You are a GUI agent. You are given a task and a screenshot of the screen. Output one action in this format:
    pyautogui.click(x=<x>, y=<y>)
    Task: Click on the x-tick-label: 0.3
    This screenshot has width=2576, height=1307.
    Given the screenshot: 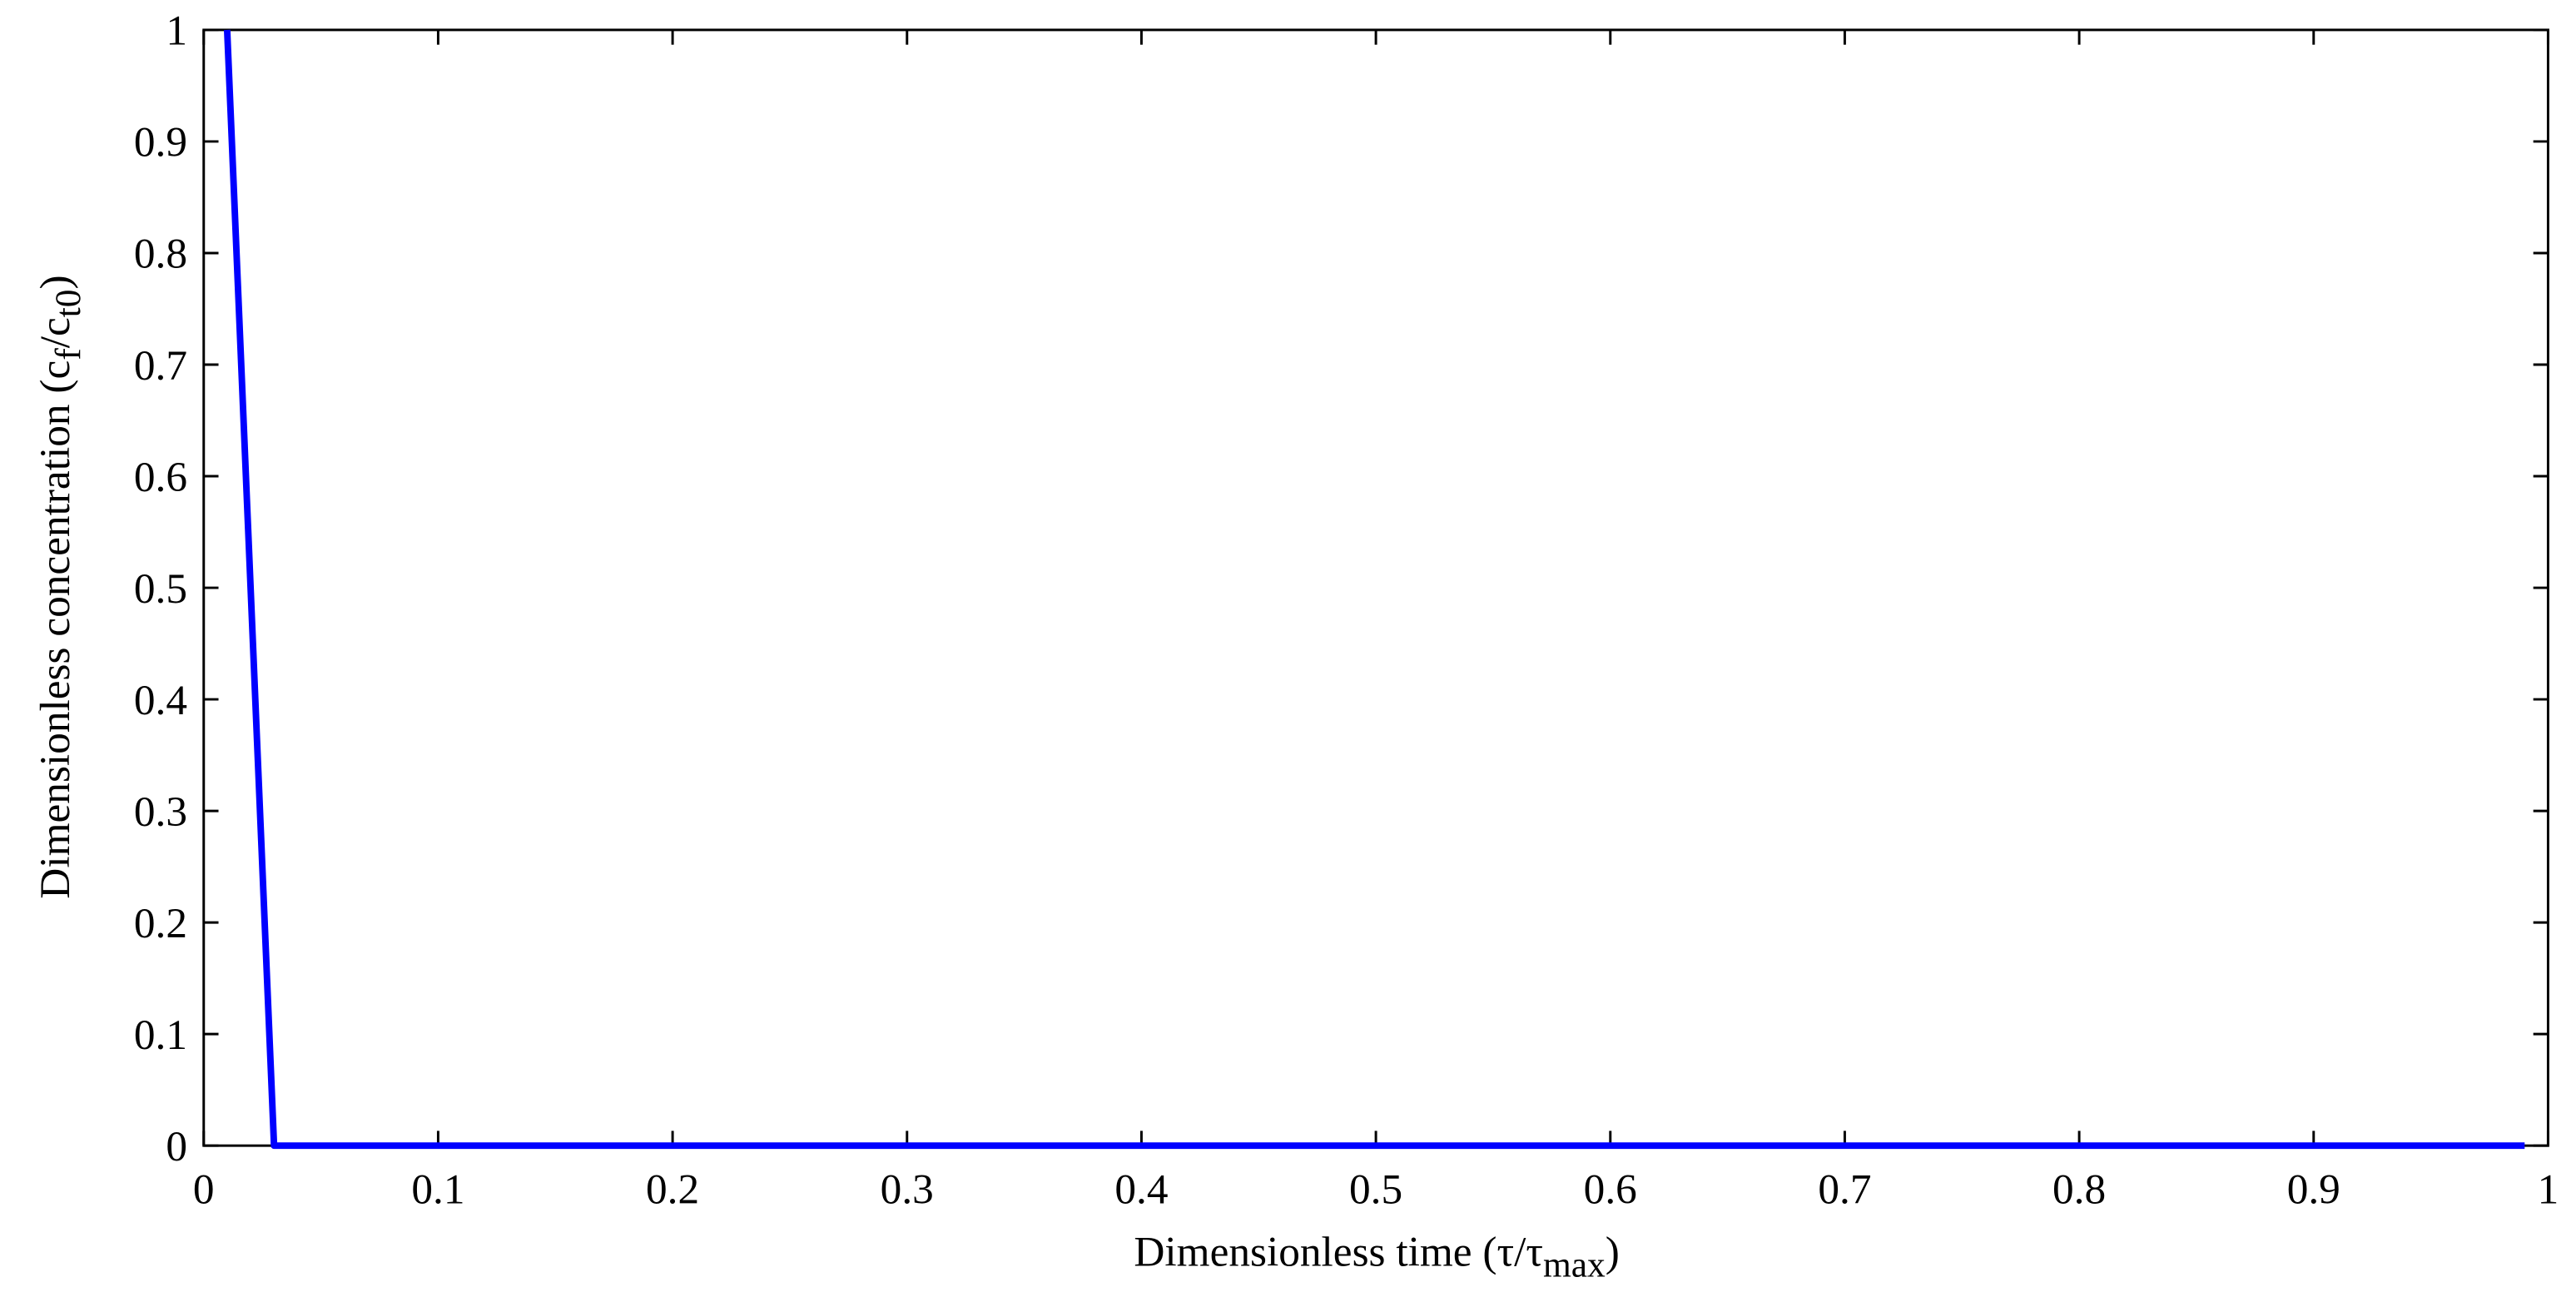 What is the action you would take?
    pyautogui.click(x=907, y=1189)
    